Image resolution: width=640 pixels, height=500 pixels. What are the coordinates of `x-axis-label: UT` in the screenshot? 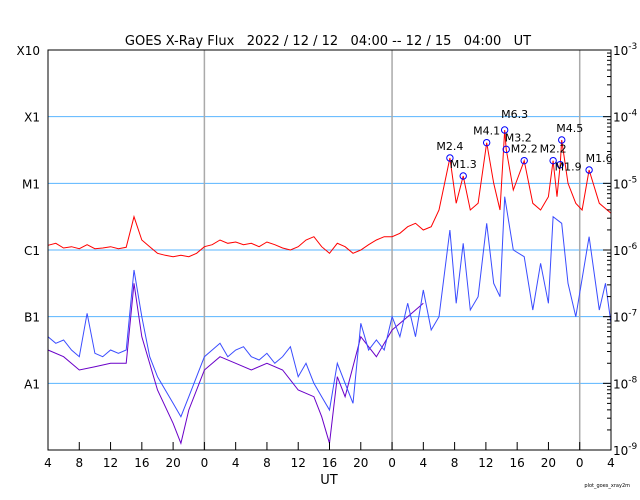 It's located at (329, 480).